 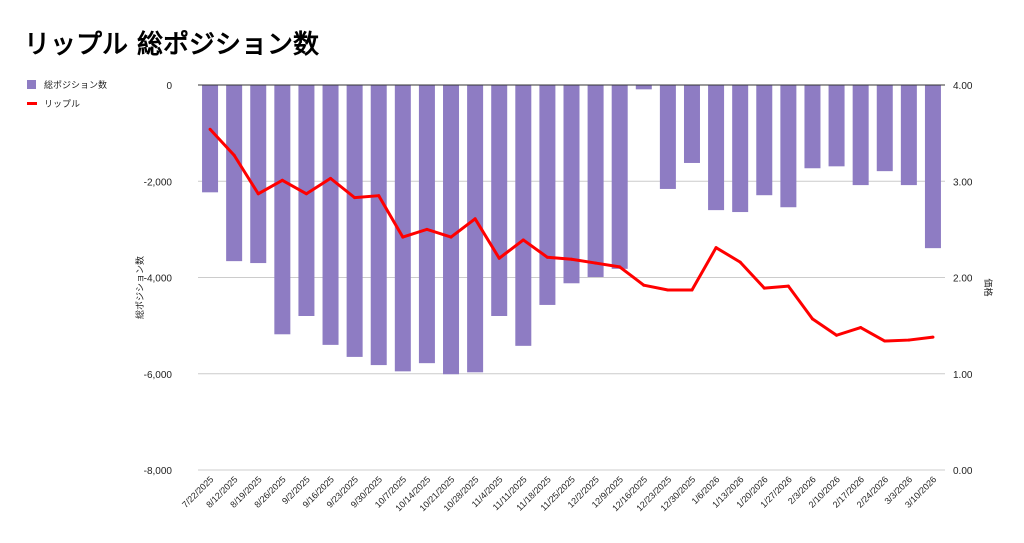 I want to click on legend-swatch-bar, so click(x=31, y=84).